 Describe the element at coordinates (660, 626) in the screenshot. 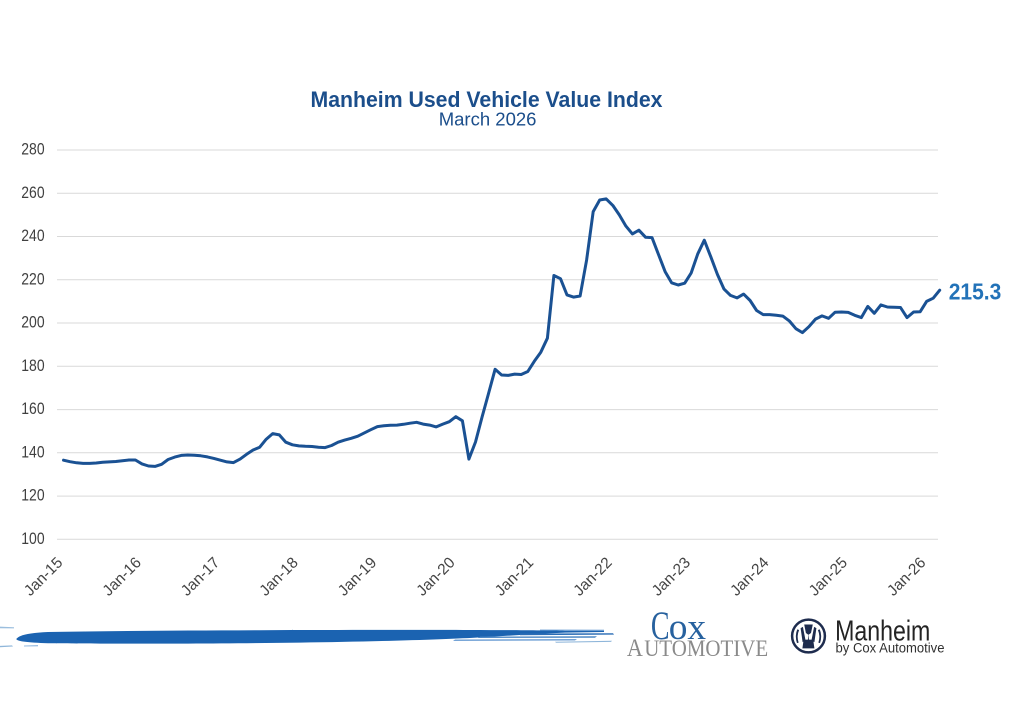

I see `svg-text: C` at that location.